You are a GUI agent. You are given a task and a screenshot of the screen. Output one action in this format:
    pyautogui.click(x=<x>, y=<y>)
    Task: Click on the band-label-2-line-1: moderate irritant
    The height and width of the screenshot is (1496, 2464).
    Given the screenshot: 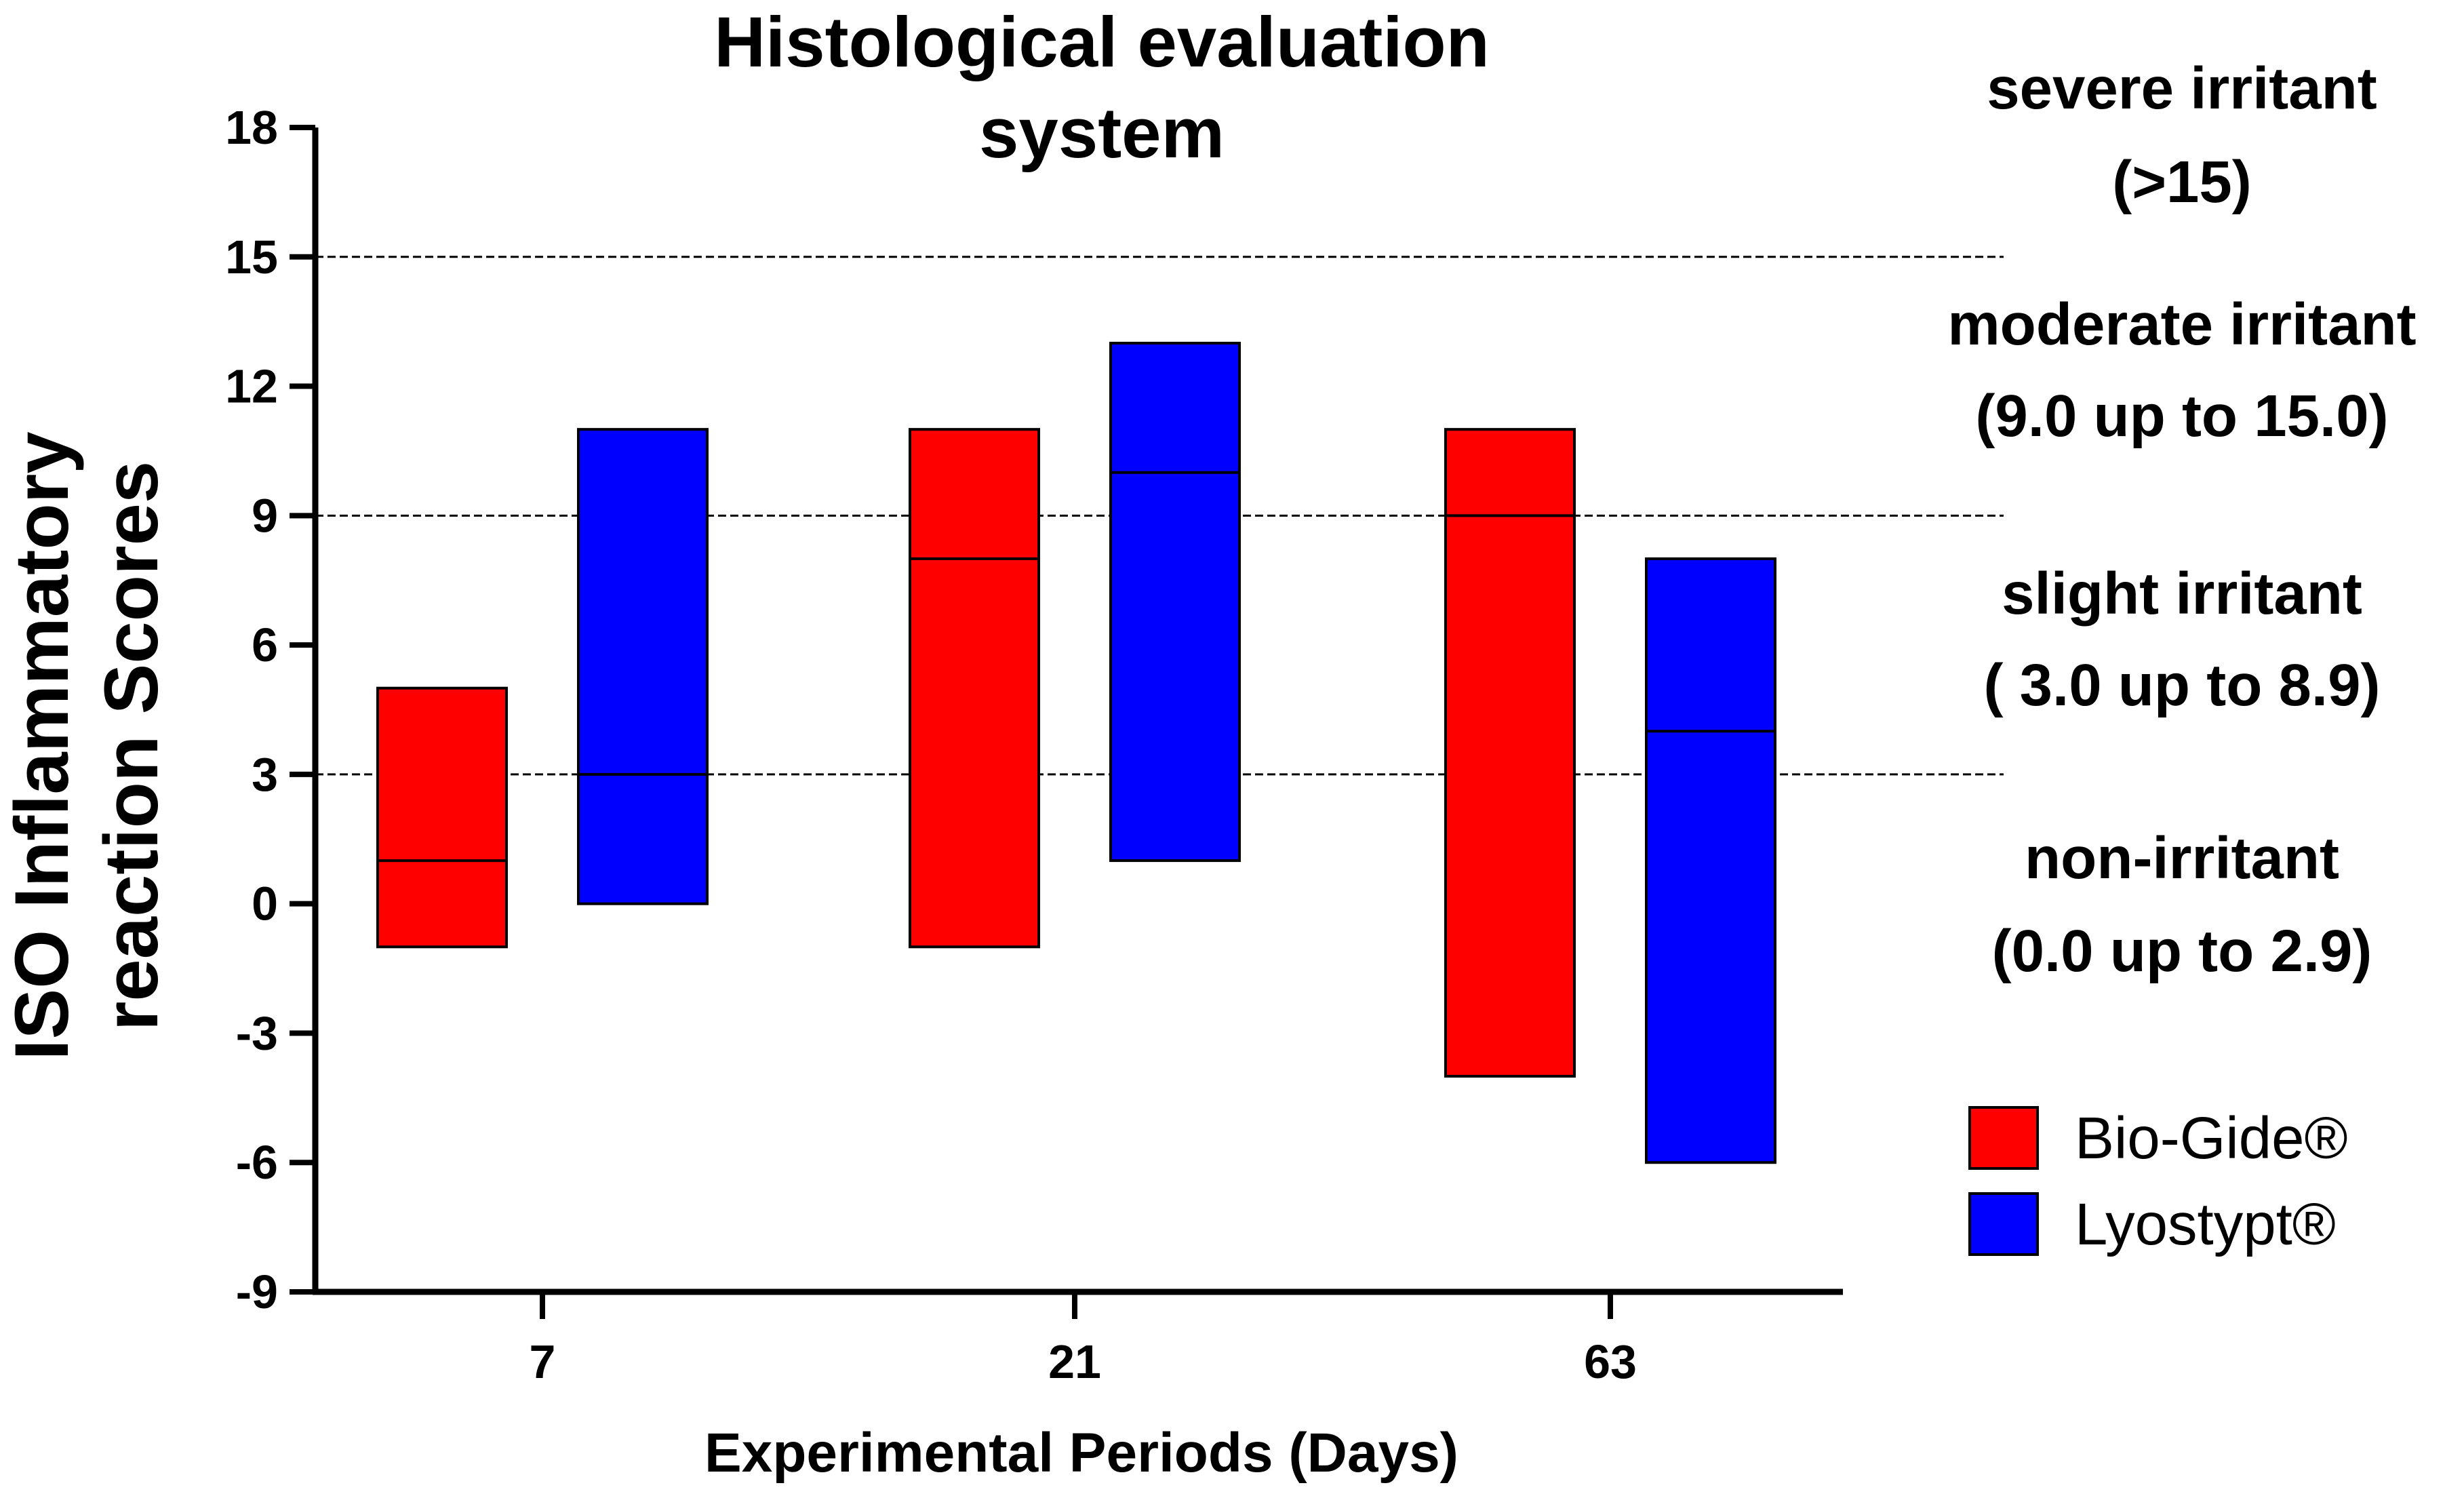 What is the action you would take?
    pyautogui.click(x=2181, y=324)
    